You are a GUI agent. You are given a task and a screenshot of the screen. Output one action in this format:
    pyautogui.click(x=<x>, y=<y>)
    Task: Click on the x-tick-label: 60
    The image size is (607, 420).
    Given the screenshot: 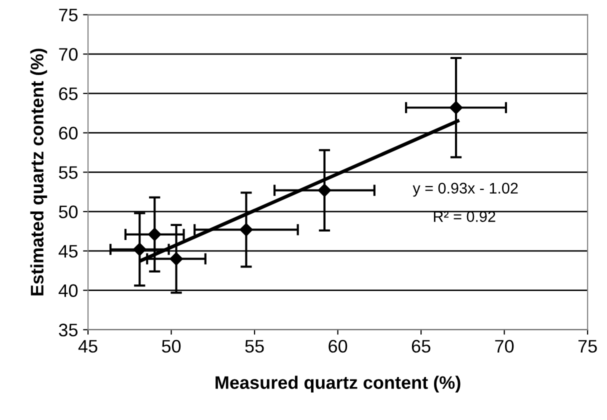 What is the action you would take?
    pyautogui.click(x=338, y=346)
    